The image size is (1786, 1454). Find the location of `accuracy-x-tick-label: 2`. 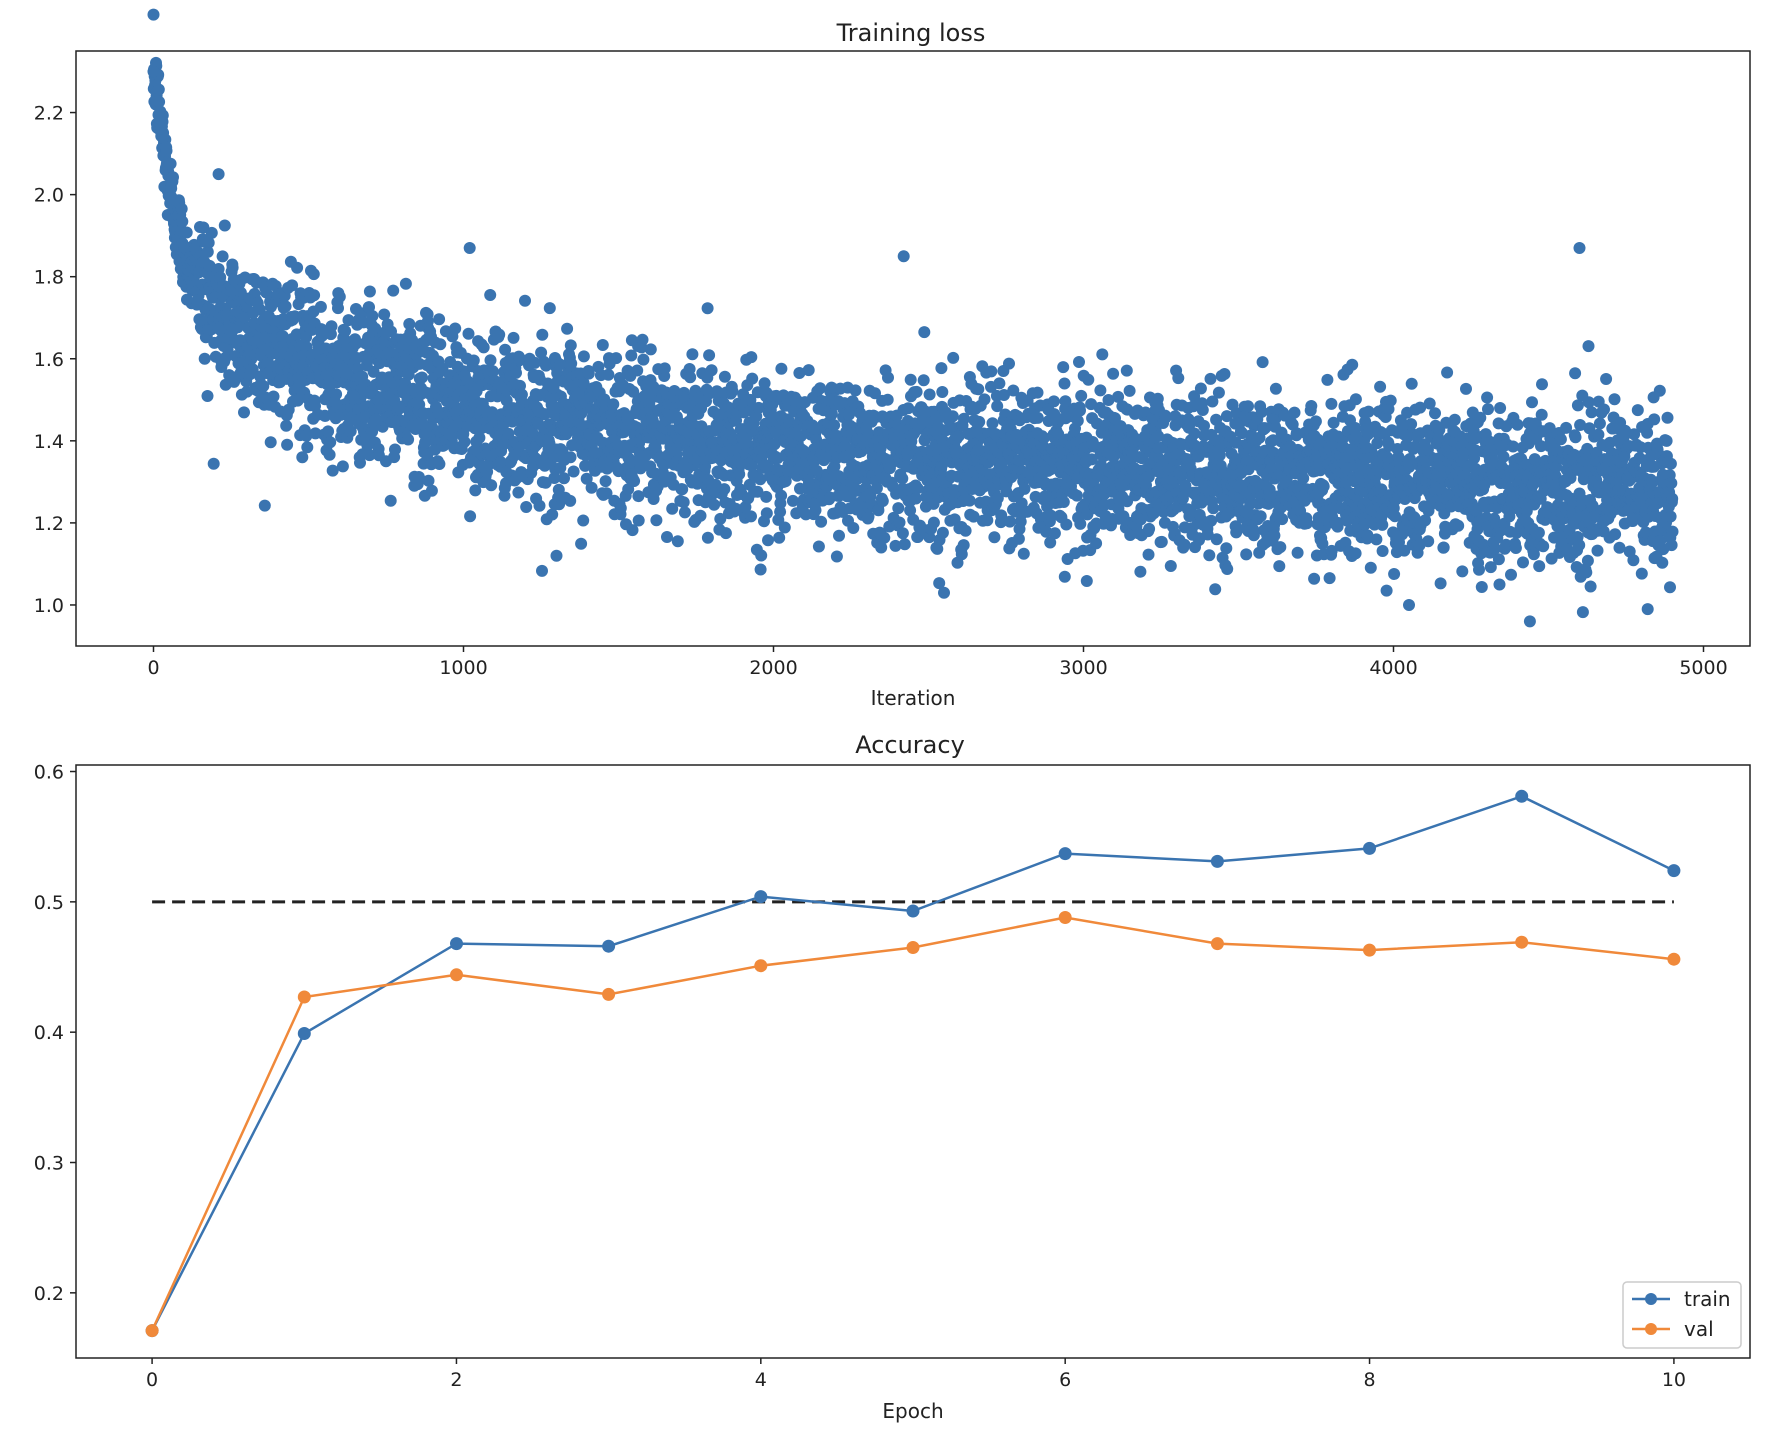

accuracy-x-tick-label: 2 is located at coordinates (456, 1380).